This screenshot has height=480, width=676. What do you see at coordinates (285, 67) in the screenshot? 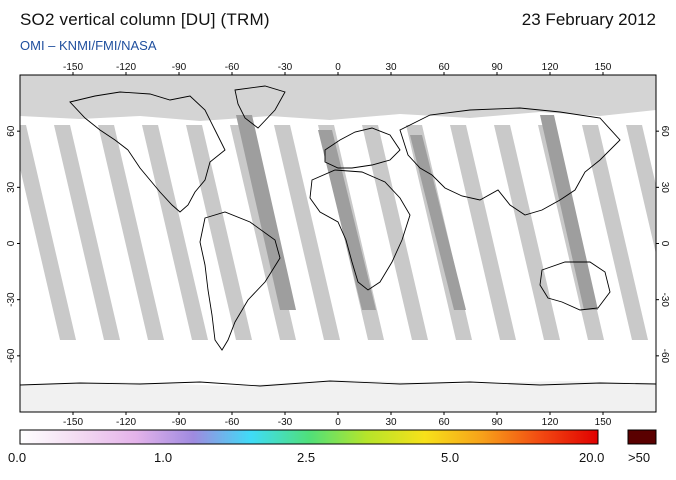
I see `lon-tick-label-top: -30` at bounding box center [285, 67].